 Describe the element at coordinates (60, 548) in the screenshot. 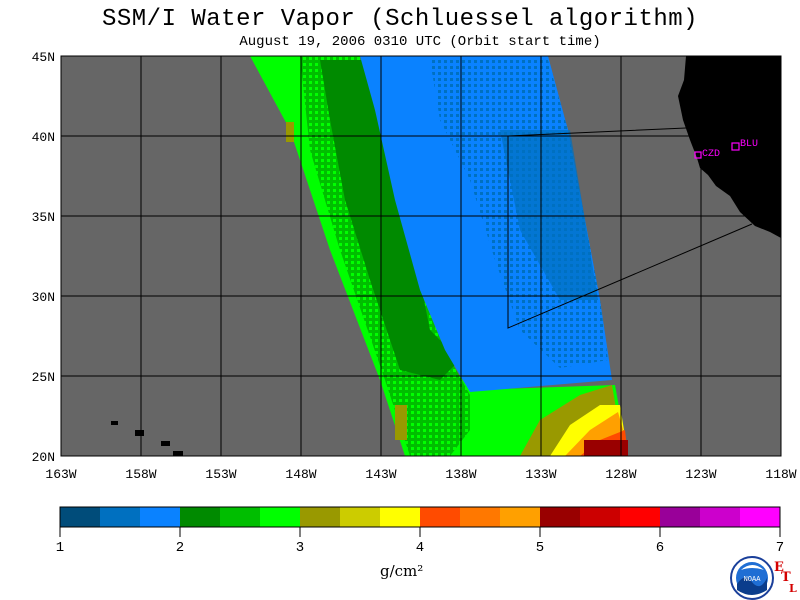

I see `colorbar-tick-label: 1` at that location.